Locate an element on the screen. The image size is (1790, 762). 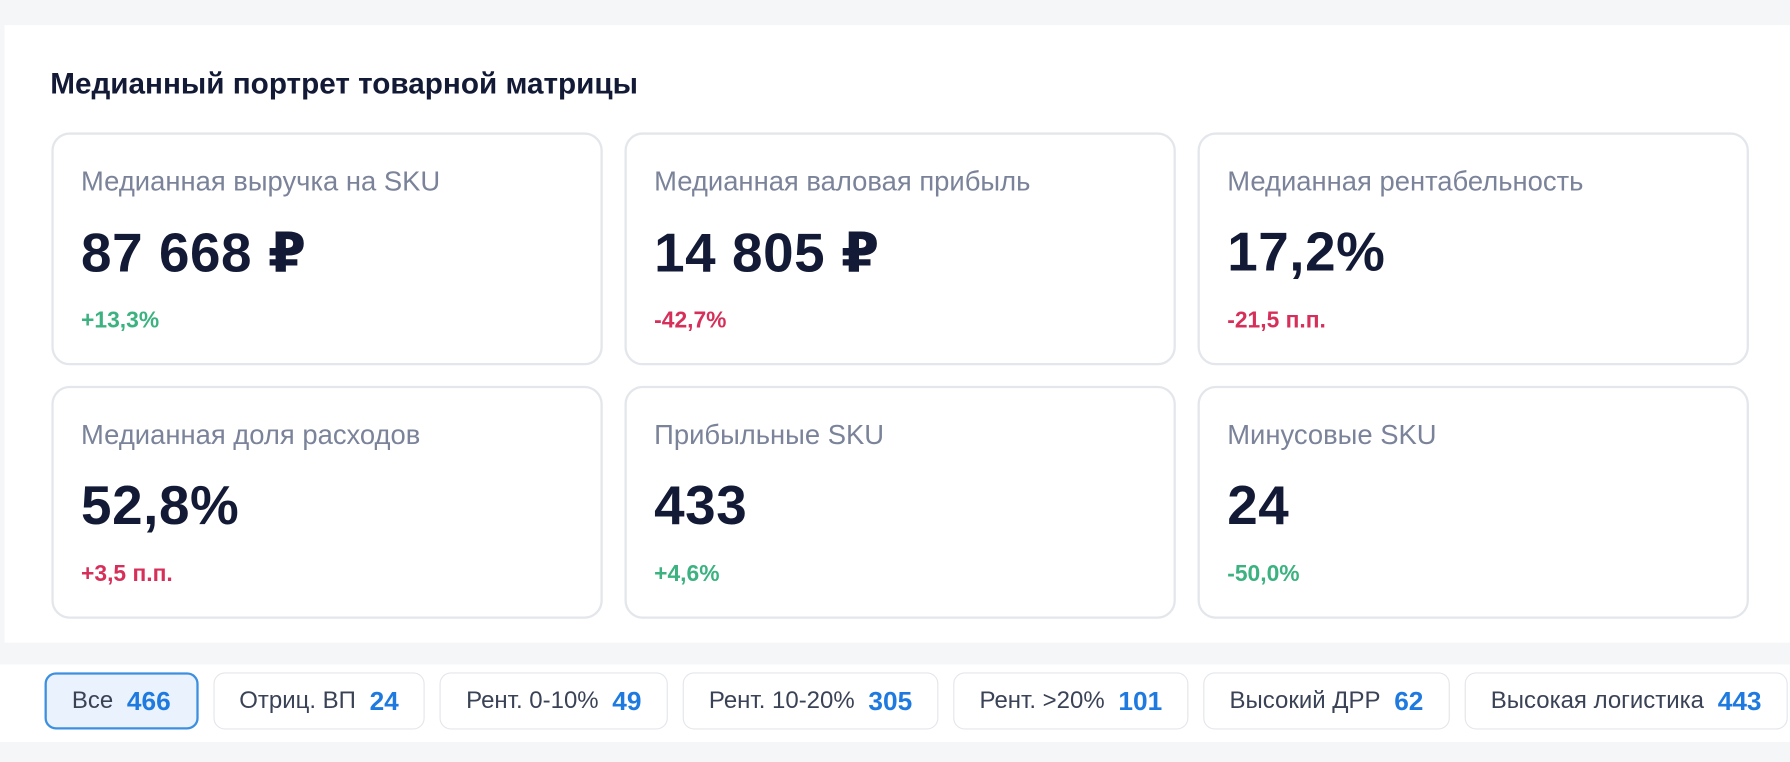
filter-chip: Рент. 0-10% 49 is located at coordinates (553, 701).